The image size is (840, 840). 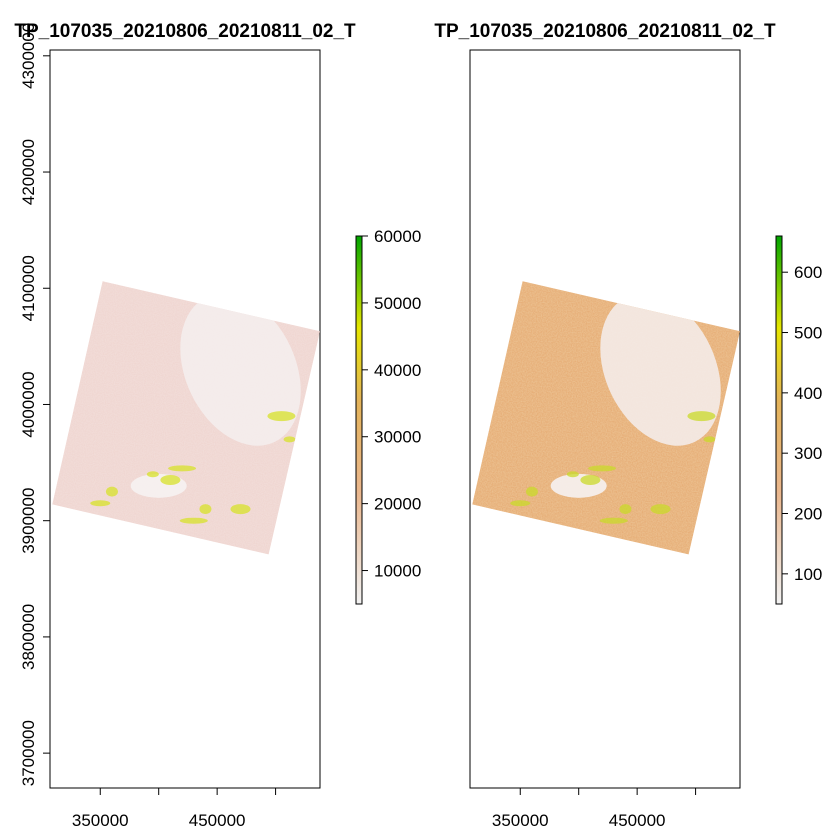 What do you see at coordinates (808, 333) in the screenshot?
I see `colorbar-tick-label: 500` at bounding box center [808, 333].